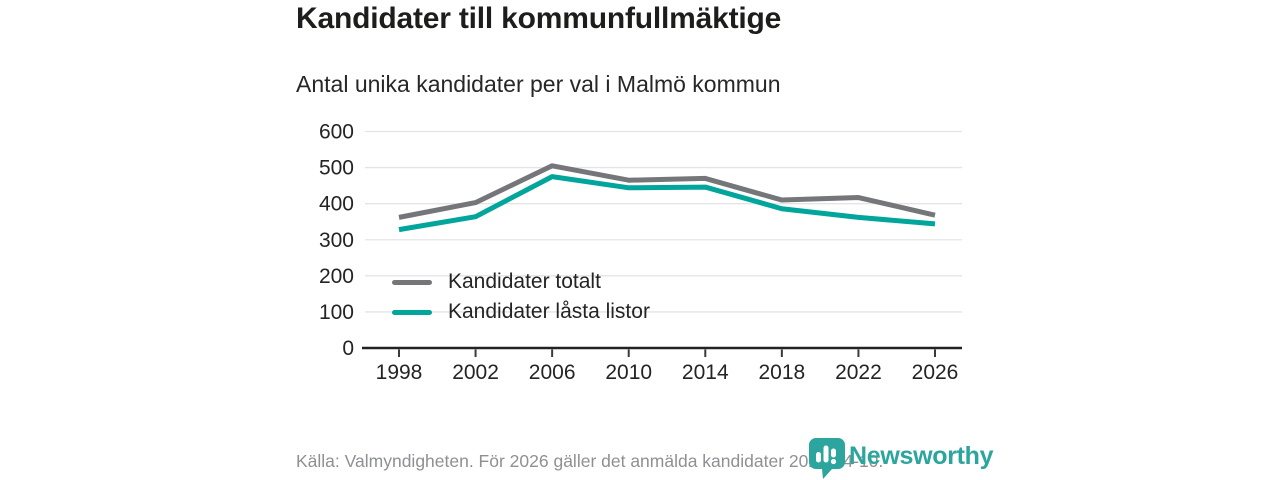 The height and width of the screenshot is (480, 1280). I want to click on x-tick-label: 2026, so click(935, 372).